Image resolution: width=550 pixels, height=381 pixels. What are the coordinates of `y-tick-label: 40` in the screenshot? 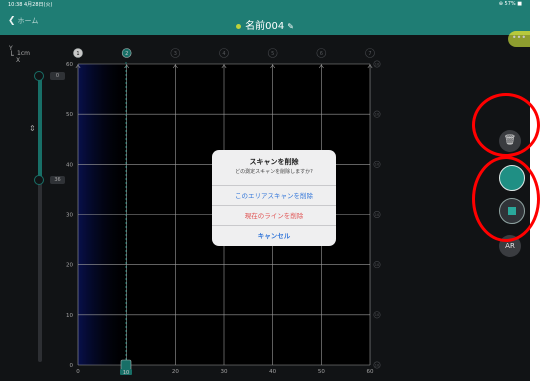 It's located at (69, 165).